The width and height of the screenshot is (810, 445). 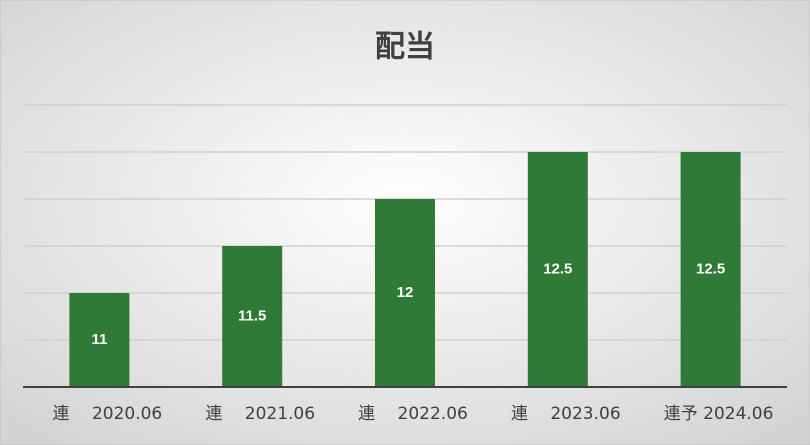 I want to click on chart-title: 配当, so click(x=405, y=47).